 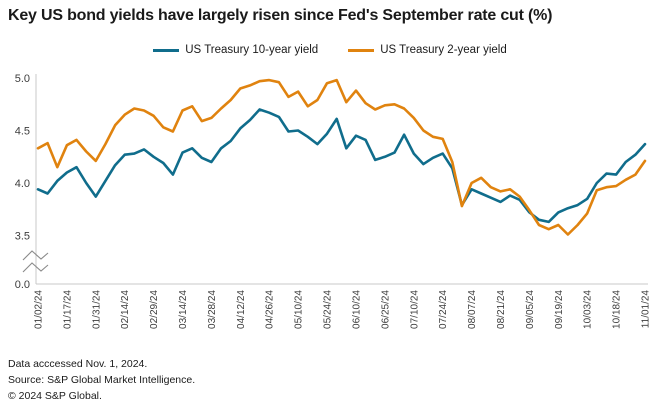 I want to click on axis-tick-label: 09/05/24, so click(x=530, y=309).